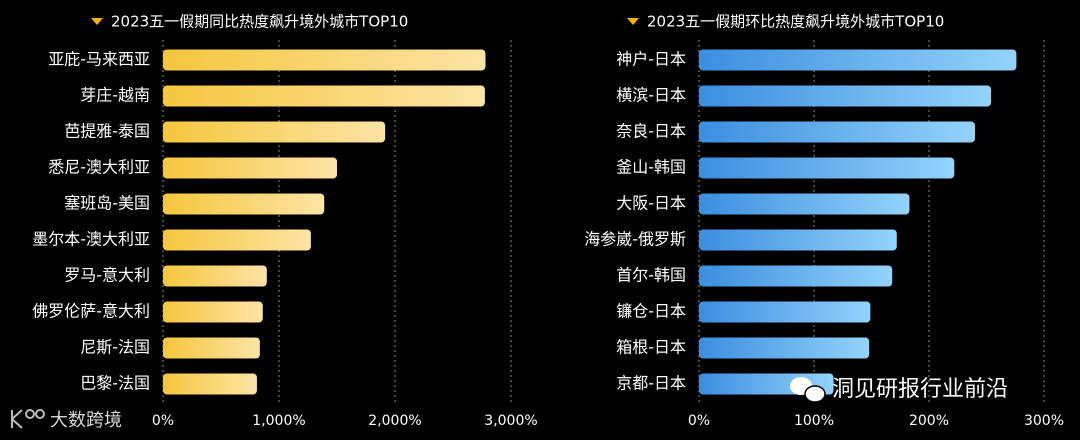  What do you see at coordinates (651, 95) in the screenshot?
I see `y-tick-label: 横滨-日本` at bounding box center [651, 95].